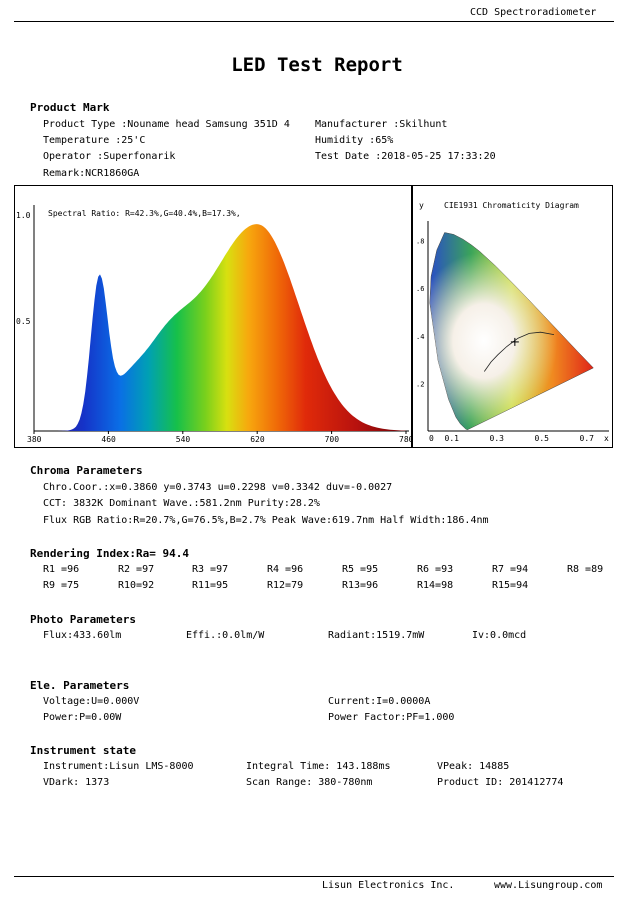 The image size is (634, 900). Describe the element at coordinates (473, 766) in the screenshot. I see `instrument-vpeak: VPeak: 14885` at that location.